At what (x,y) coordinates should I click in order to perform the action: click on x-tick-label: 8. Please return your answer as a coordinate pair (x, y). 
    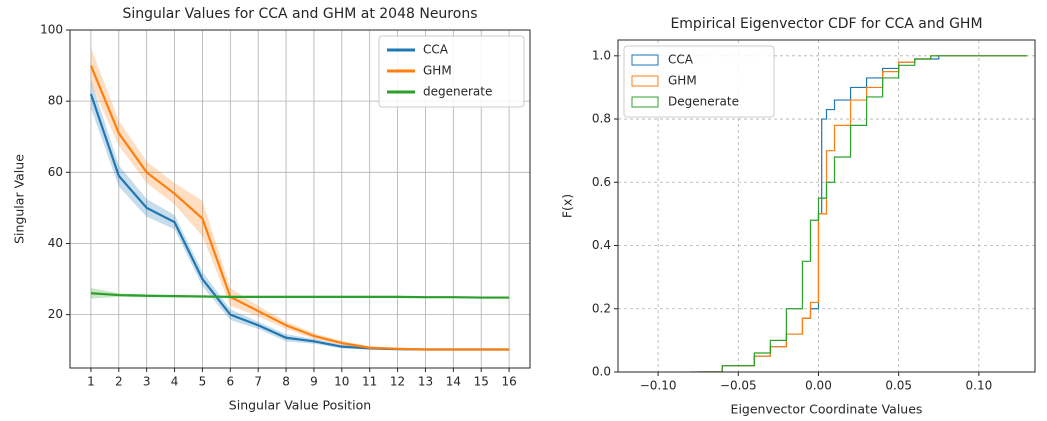
    Looking at the image, I should click on (286, 382).